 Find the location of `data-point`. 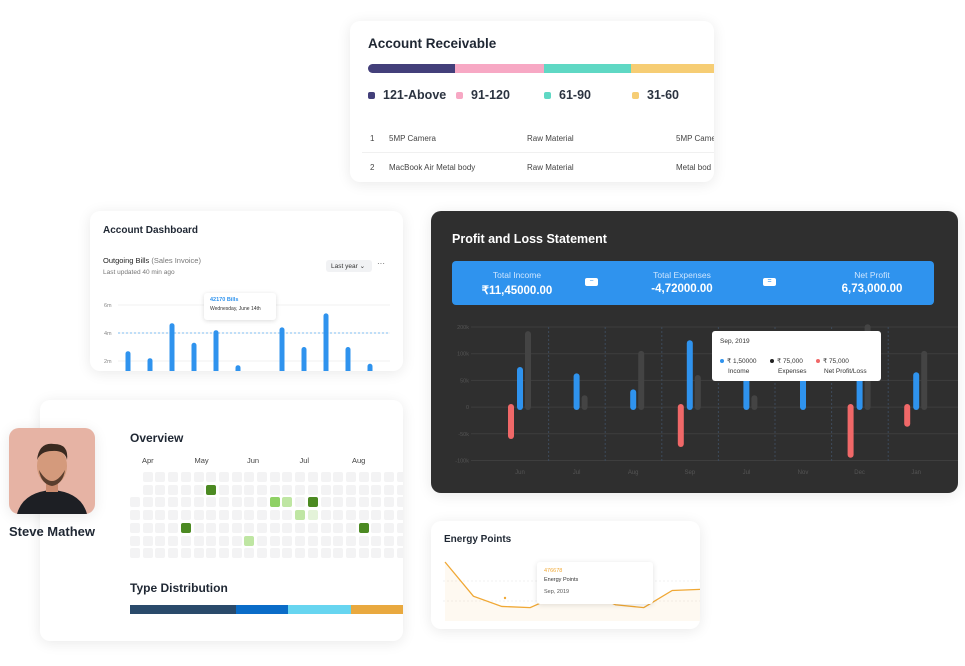

data-point is located at coordinates (505, 598).